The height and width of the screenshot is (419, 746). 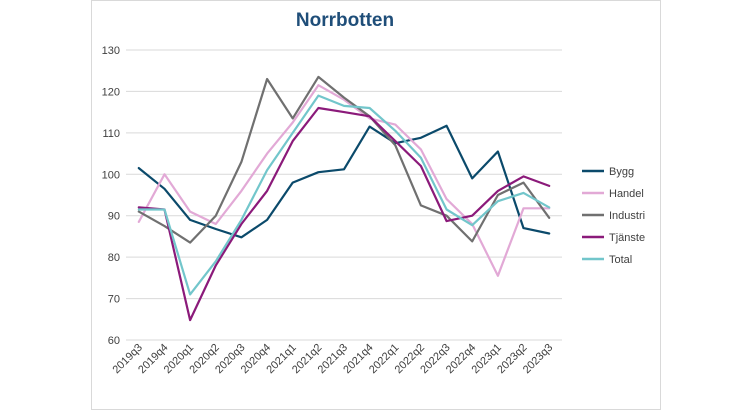 What do you see at coordinates (114, 341) in the screenshot?
I see `y-tick-label: 60` at bounding box center [114, 341].